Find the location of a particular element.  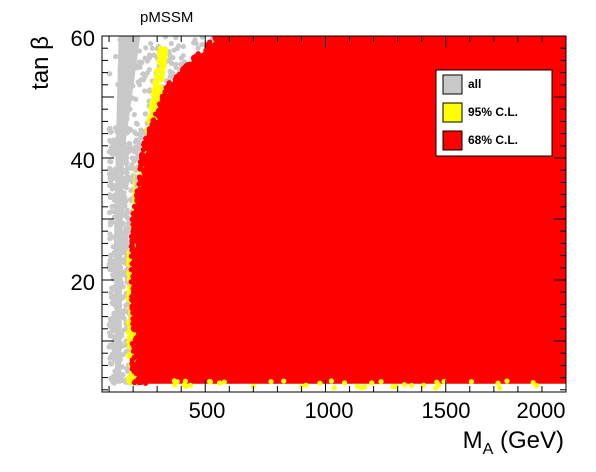

y-tick-label-60: 60 is located at coordinates (83, 38).